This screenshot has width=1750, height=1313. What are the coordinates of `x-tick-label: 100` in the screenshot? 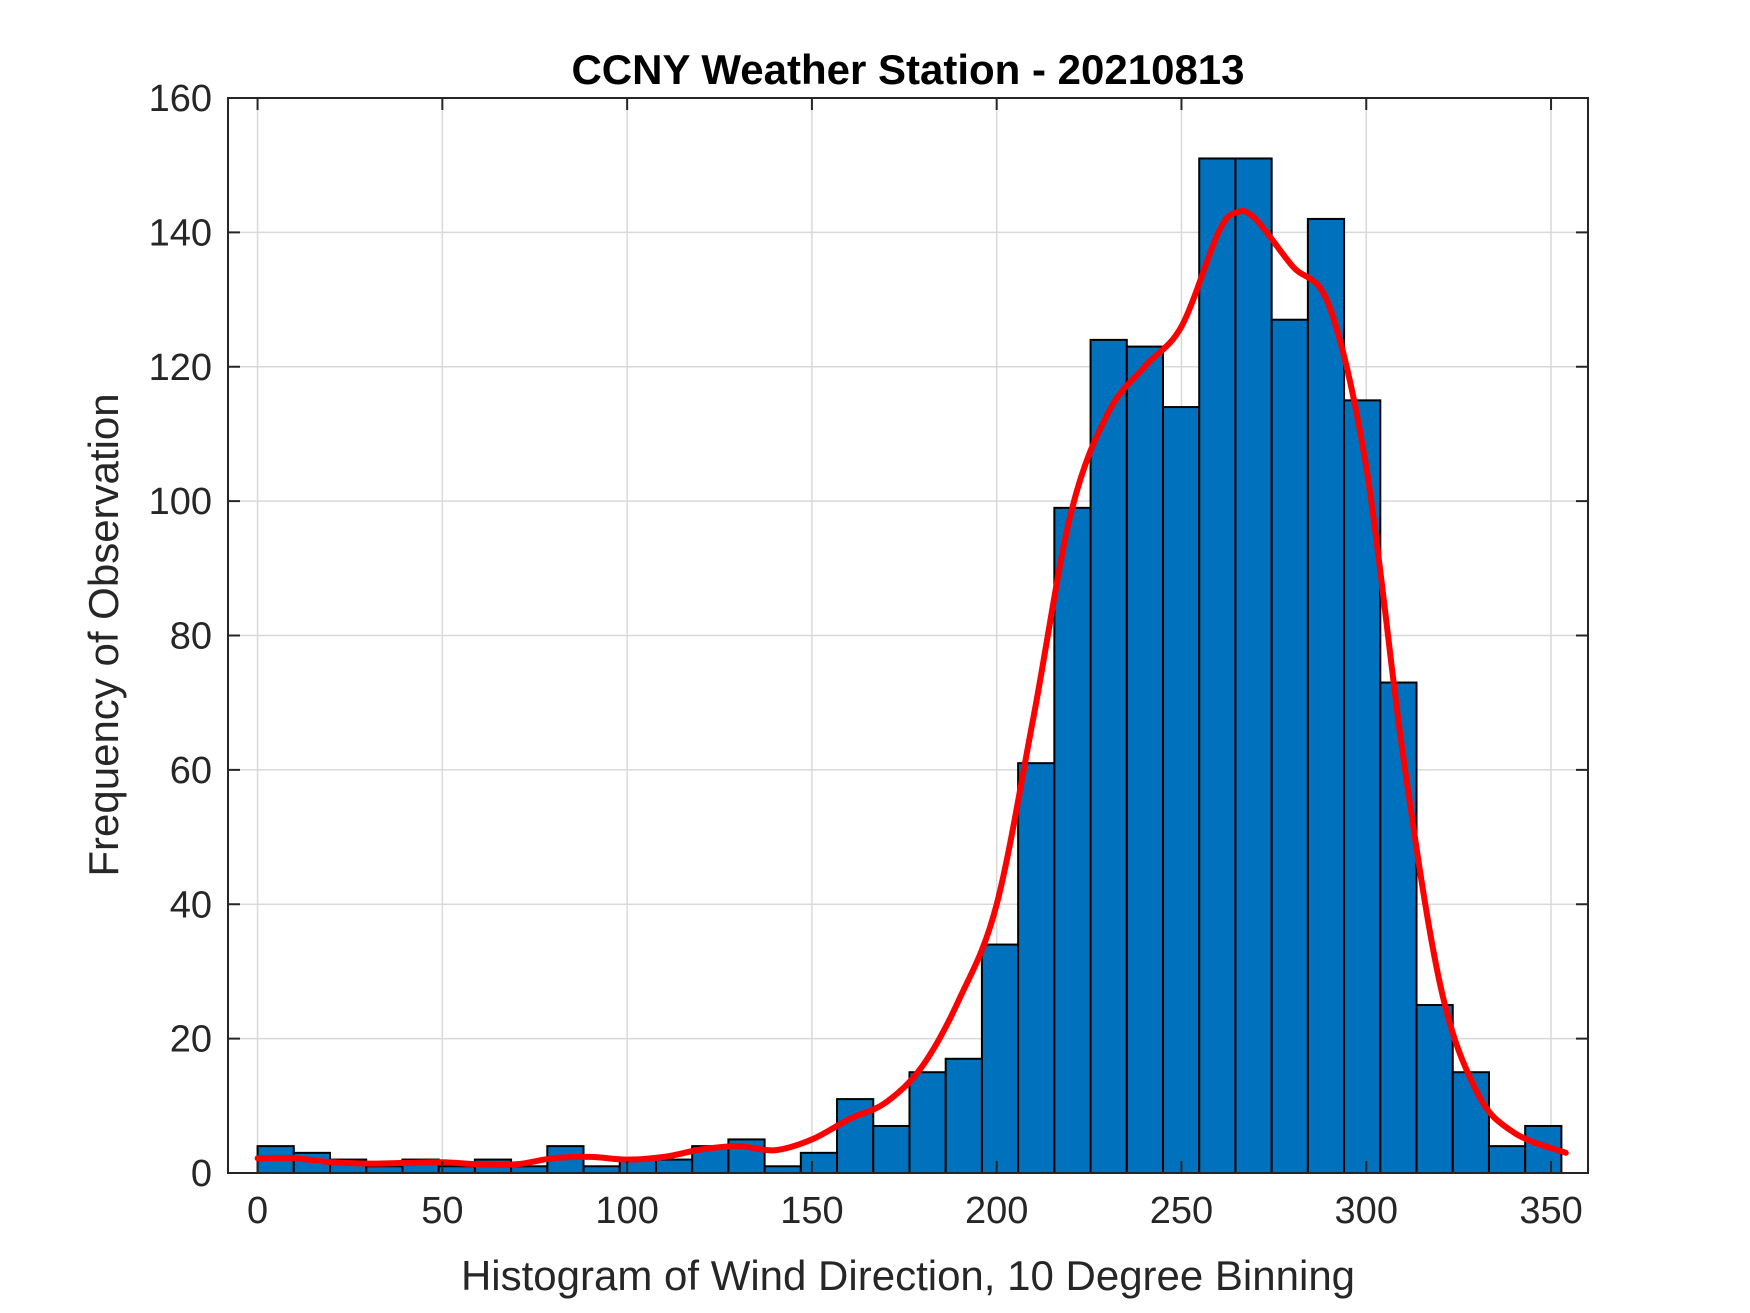 It's located at (626, 1211).